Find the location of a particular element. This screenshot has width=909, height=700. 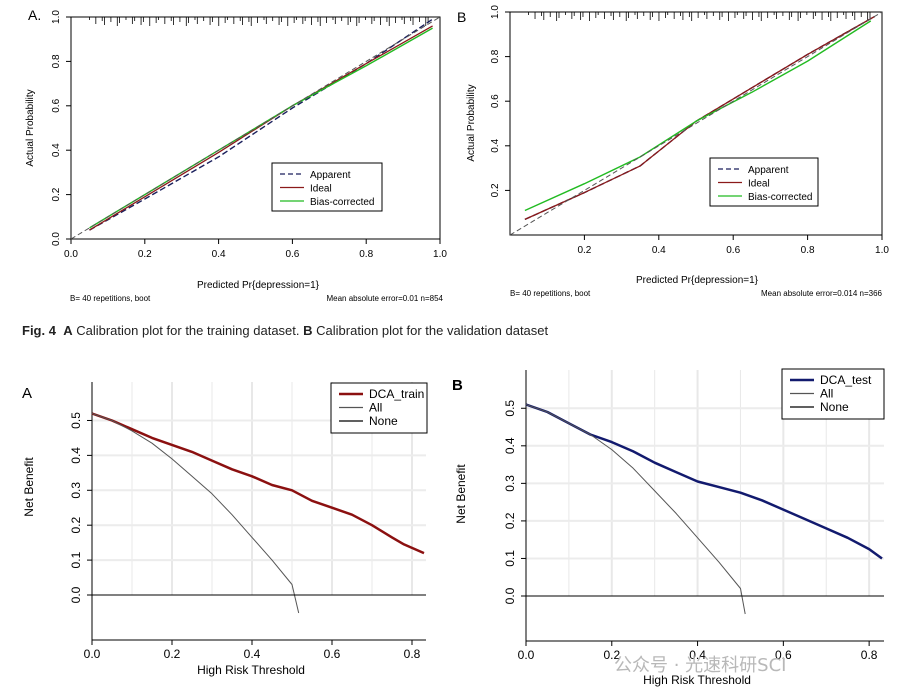

calib_A-y-tick-label: 0.0 is located at coordinates (56, 239).